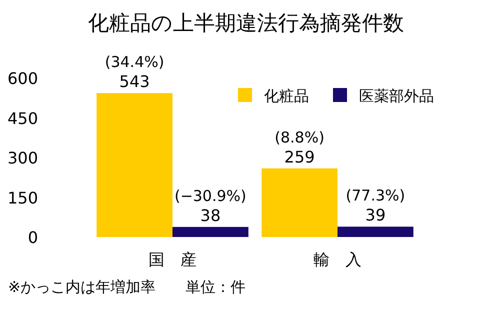 The width and height of the screenshot is (493, 331). What do you see at coordinates (210, 195) in the screenshot?
I see `annotation: (−30.9%)` at bounding box center [210, 195].